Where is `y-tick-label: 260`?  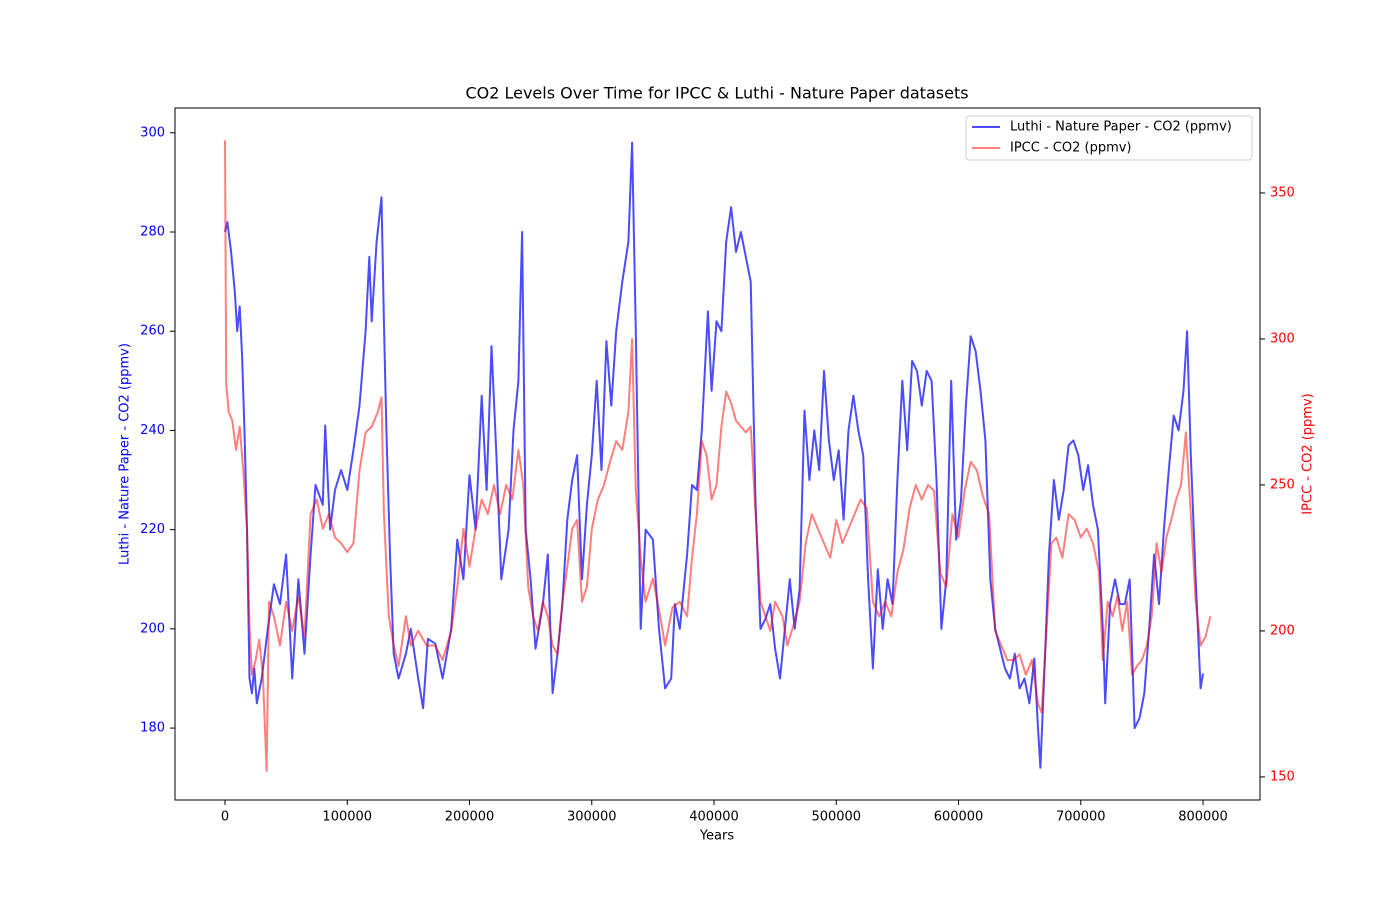
y-tick-label: 260 is located at coordinates (152, 331).